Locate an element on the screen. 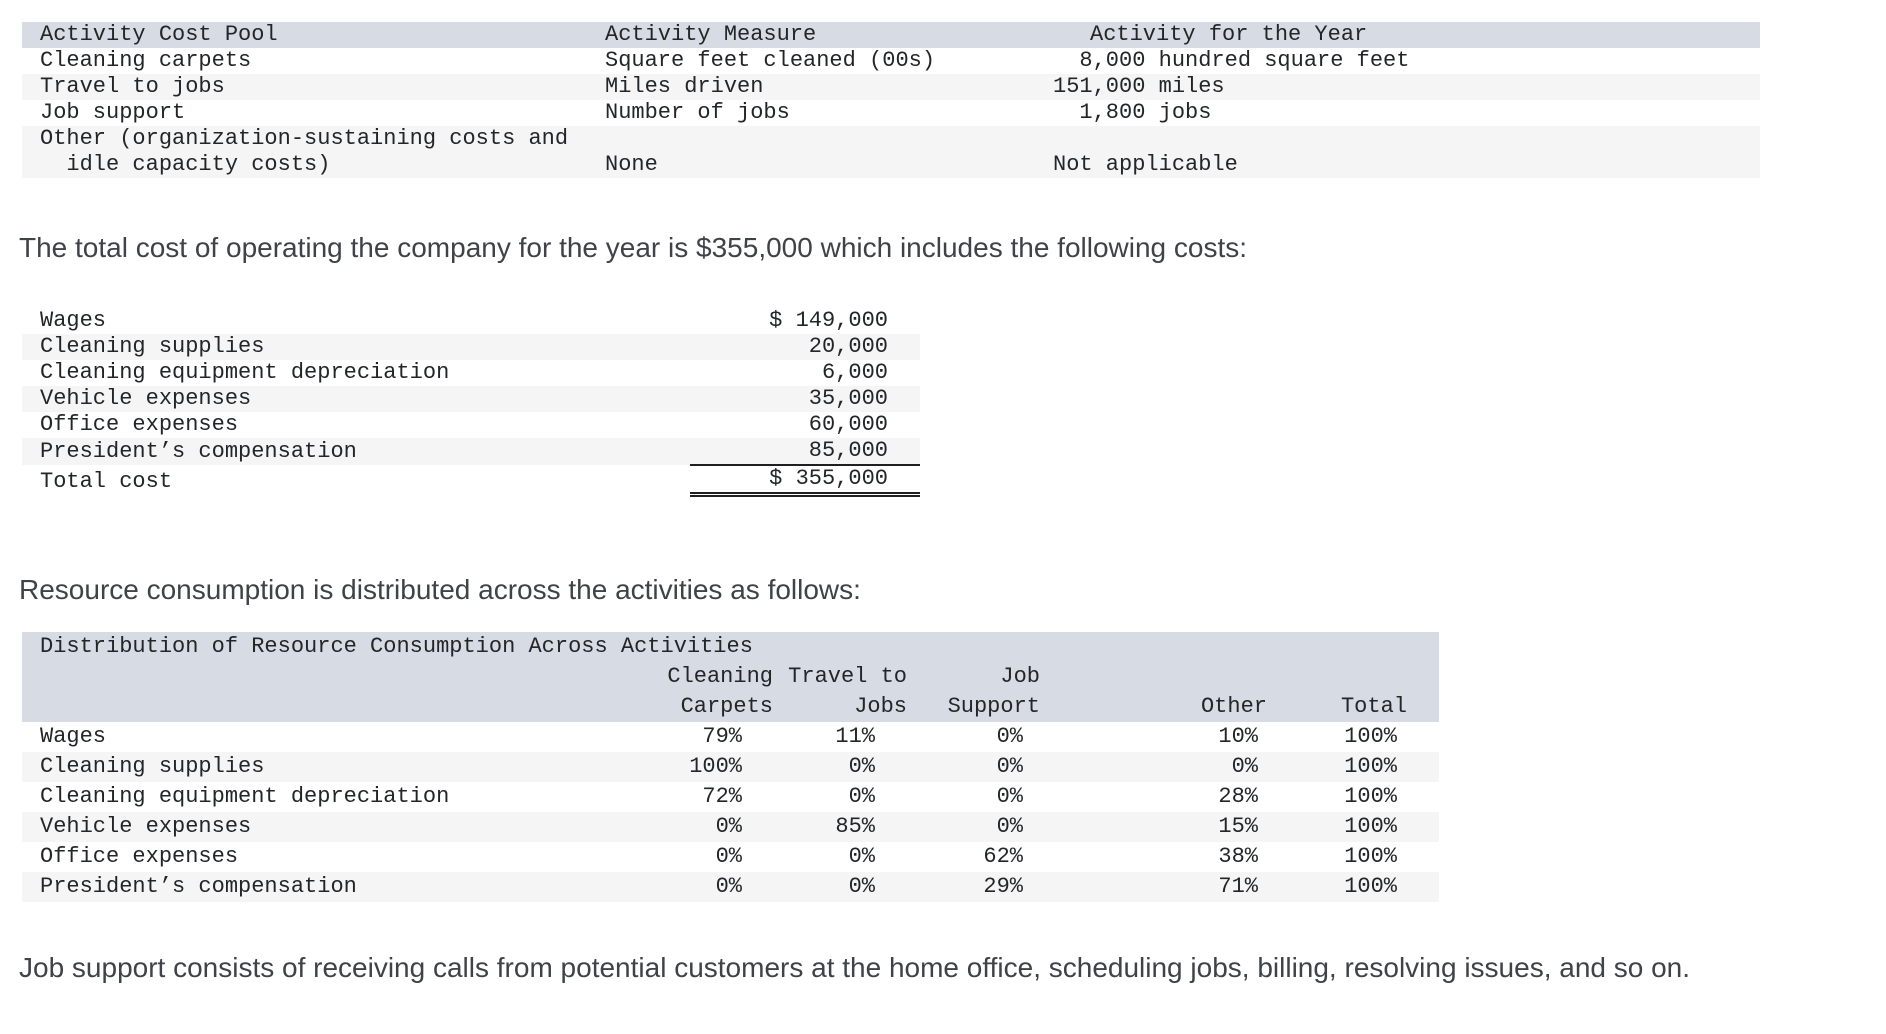 The height and width of the screenshot is (1034, 1886). cell-cost-amount: 60,000 is located at coordinates (848, 424).